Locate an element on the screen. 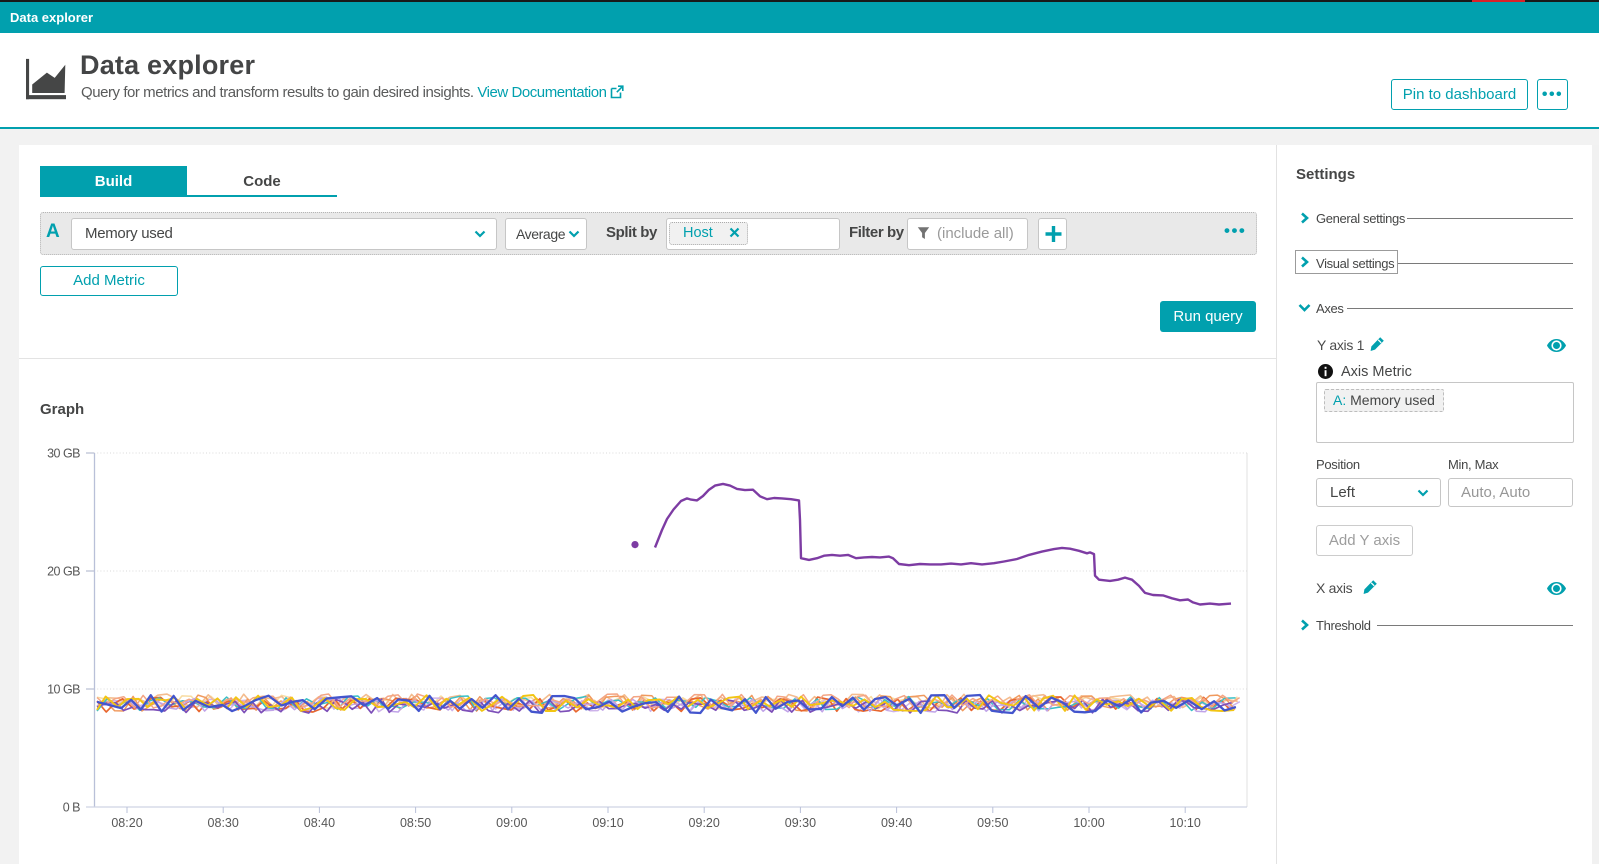 Image resolution: width=1599 pixels, height=864 pixels. svg-text: 0 B is located at coordinates (71, 808).